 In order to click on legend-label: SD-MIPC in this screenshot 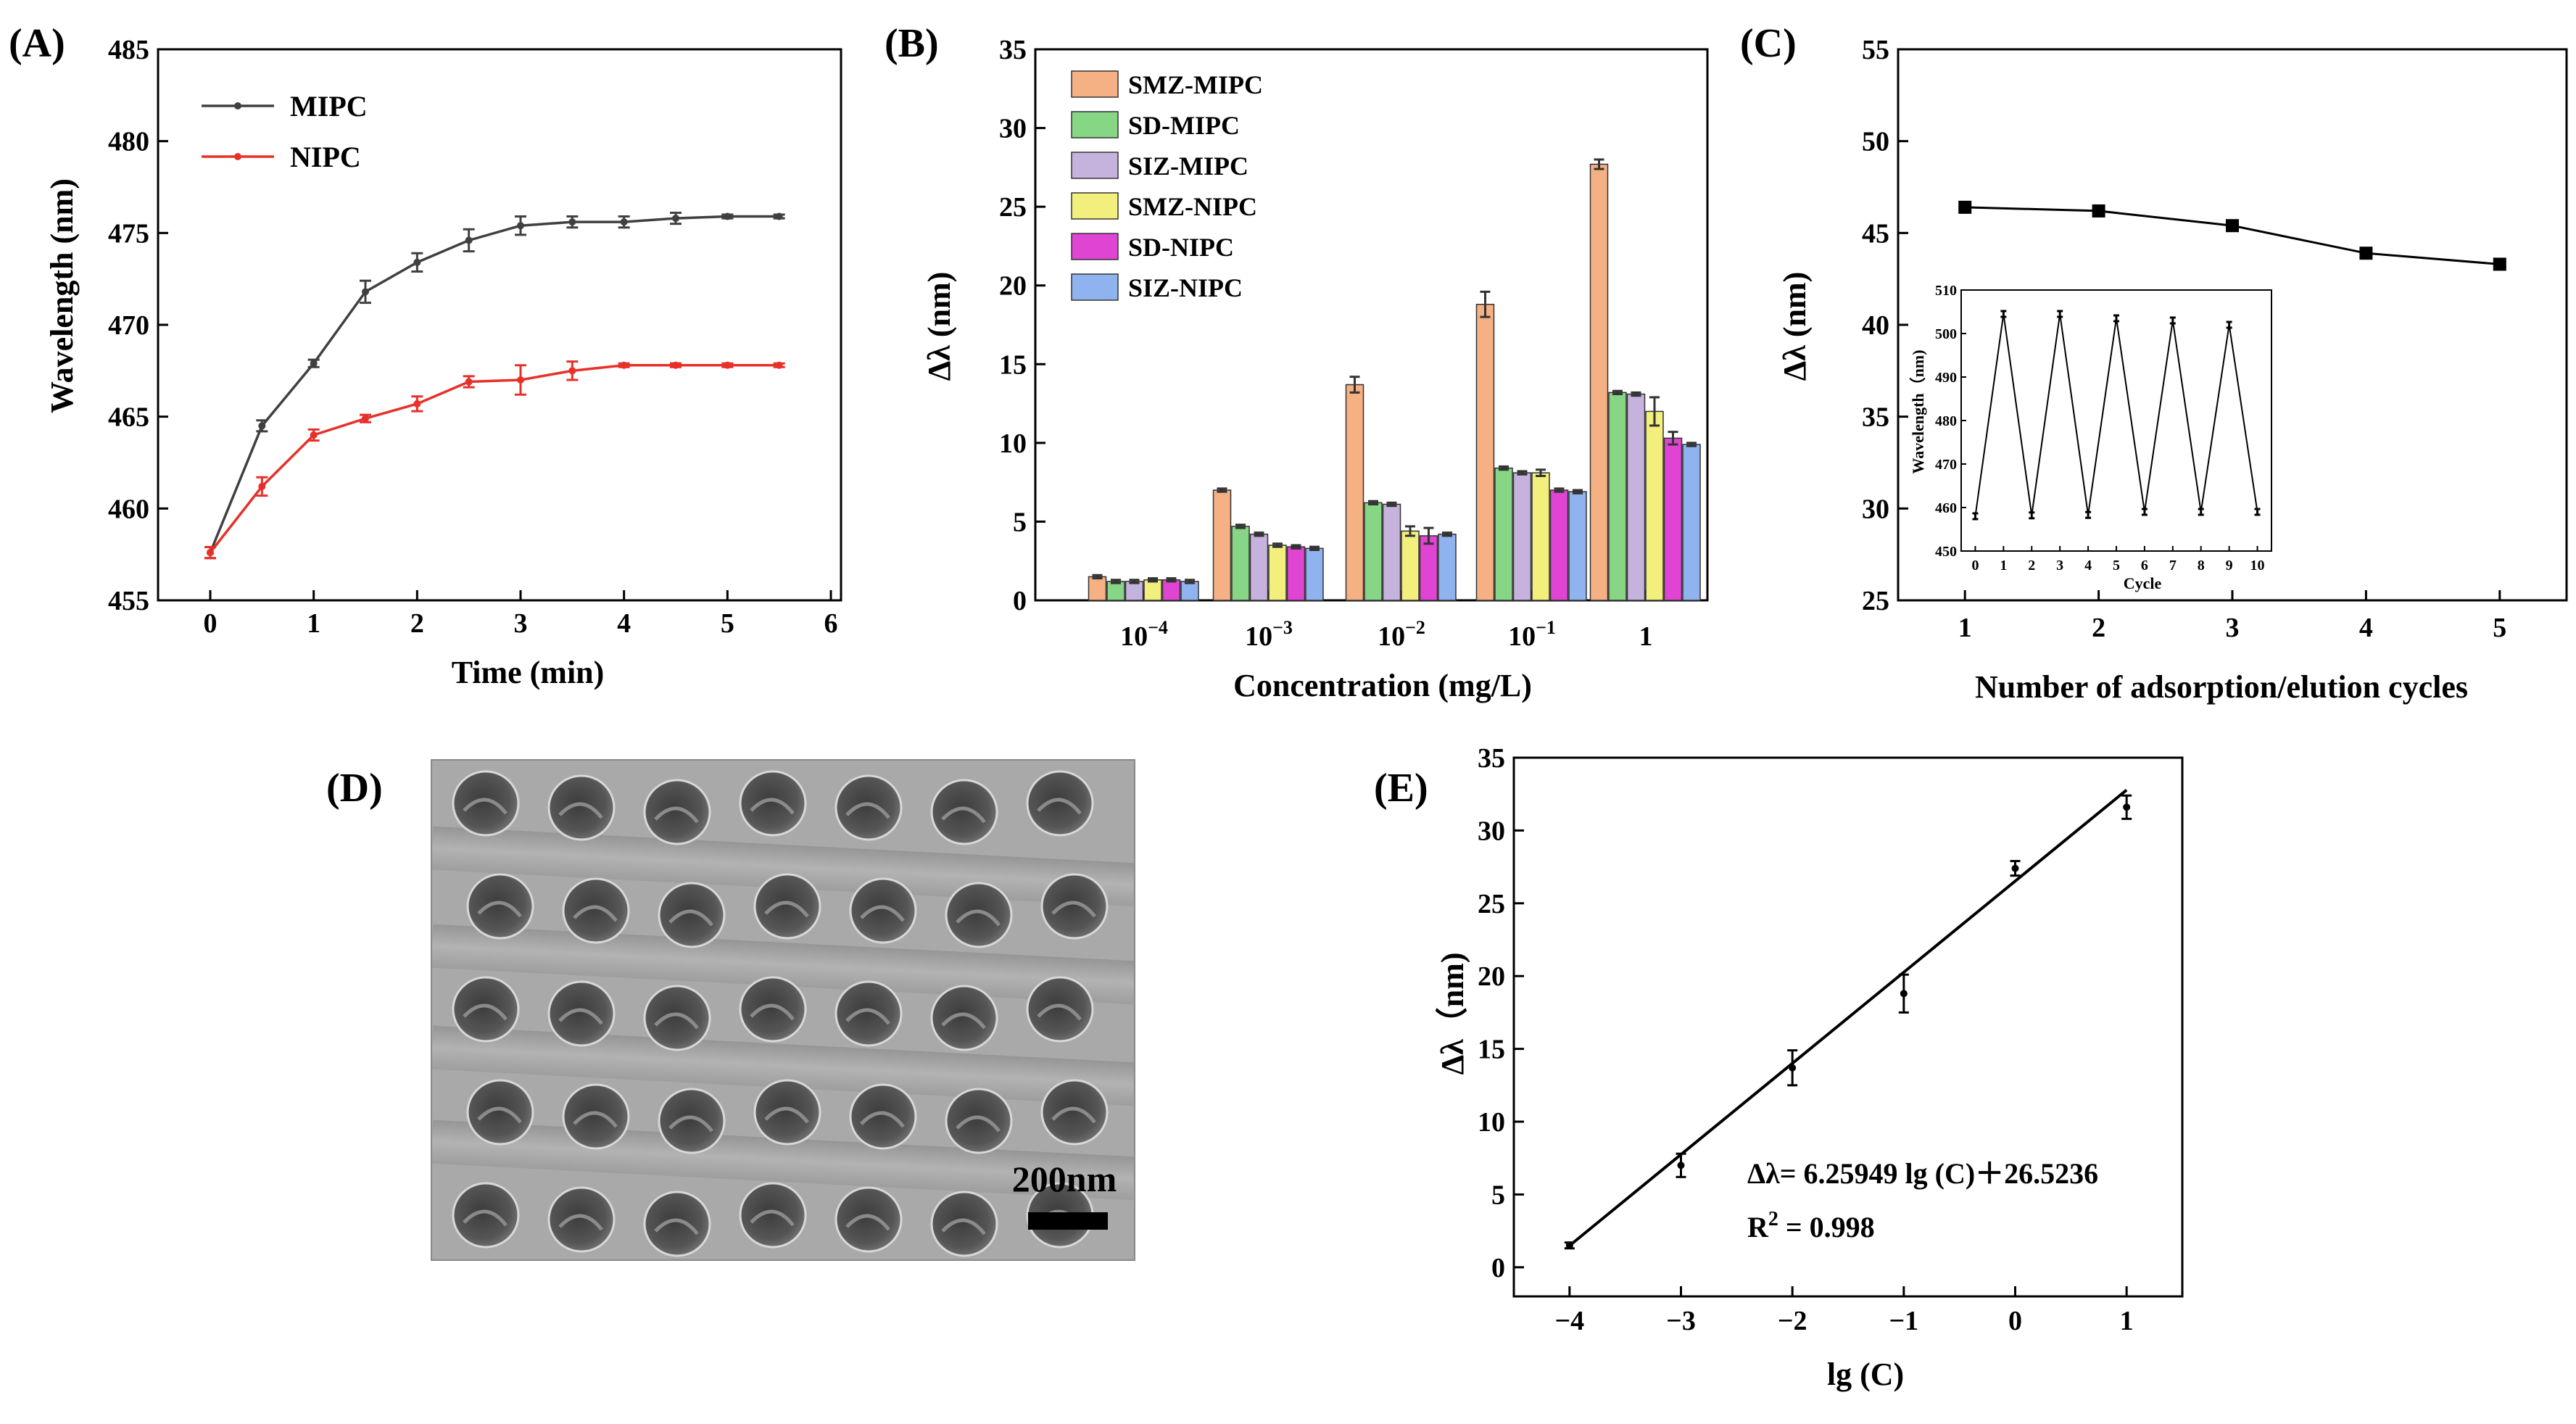, I will do `click(1184, 125)`.